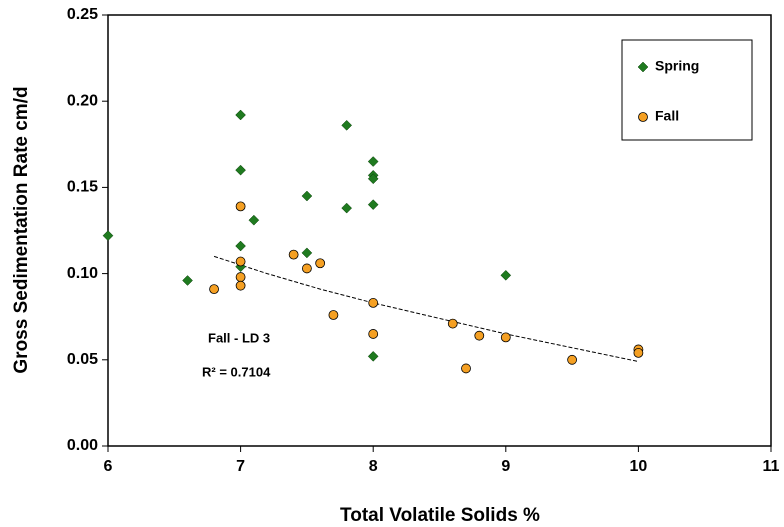  I want to click on y-axis-title: Gross Sedimentation Rate cm/d, so click(21, 229).